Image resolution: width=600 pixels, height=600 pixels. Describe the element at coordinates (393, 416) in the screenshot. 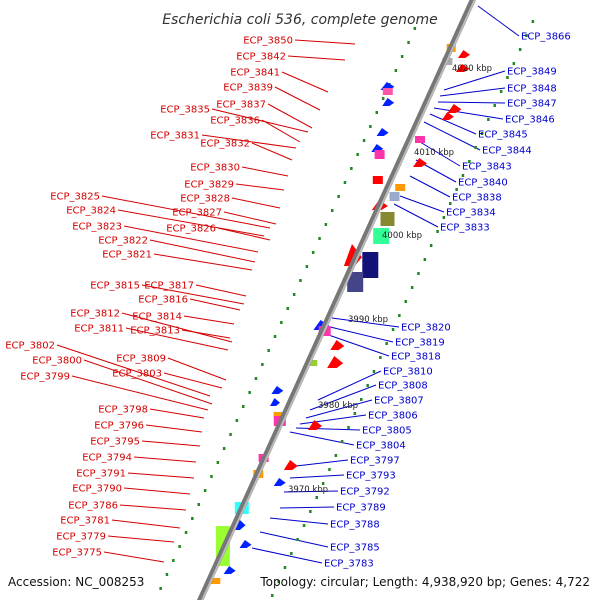

I see `gene-label-right: ECP_3806` at that location.